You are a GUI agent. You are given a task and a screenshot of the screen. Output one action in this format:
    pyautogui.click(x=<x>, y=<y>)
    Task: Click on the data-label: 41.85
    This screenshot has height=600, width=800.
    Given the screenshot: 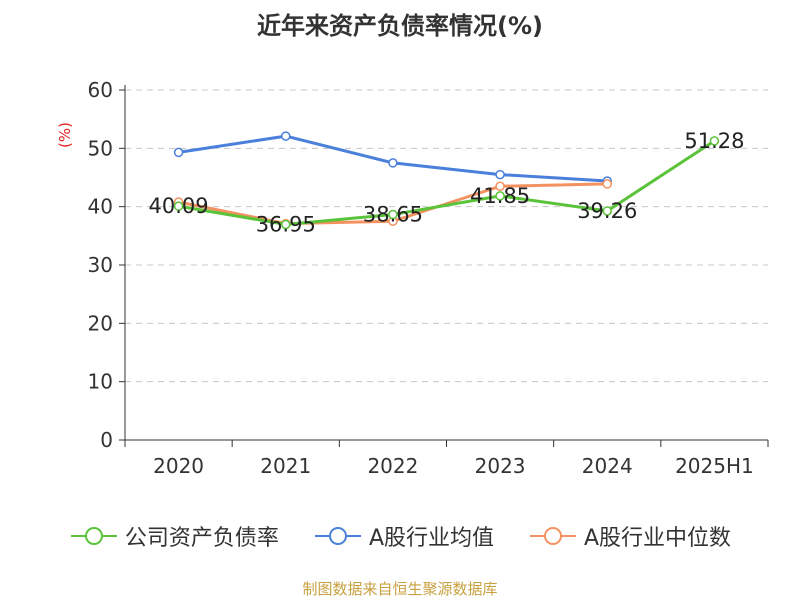 What is the action you would take?
    pyautogui.click(x=500, y=196)
    